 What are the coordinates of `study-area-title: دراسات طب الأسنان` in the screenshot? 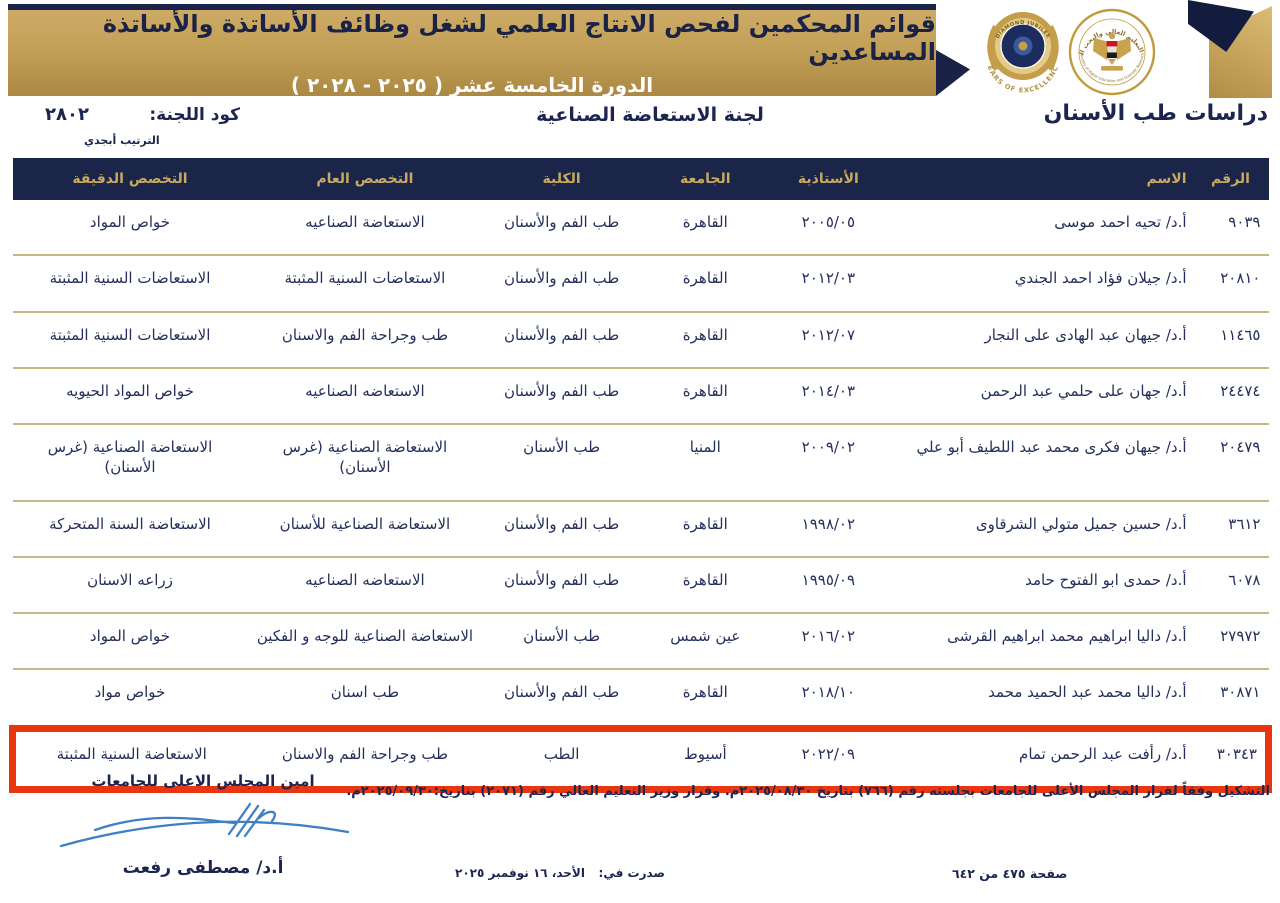 It's located at (1155, 113).